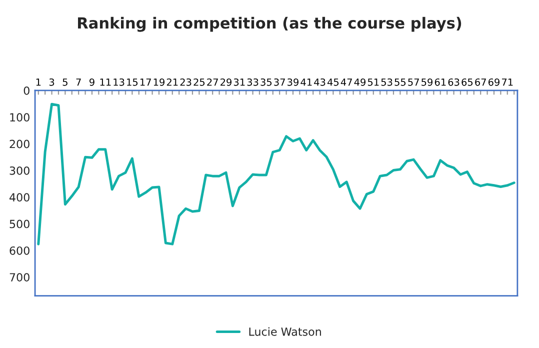 This screenshot has height=348, width=539. I want to click on x-tick-label: 7, so click(78, 82).